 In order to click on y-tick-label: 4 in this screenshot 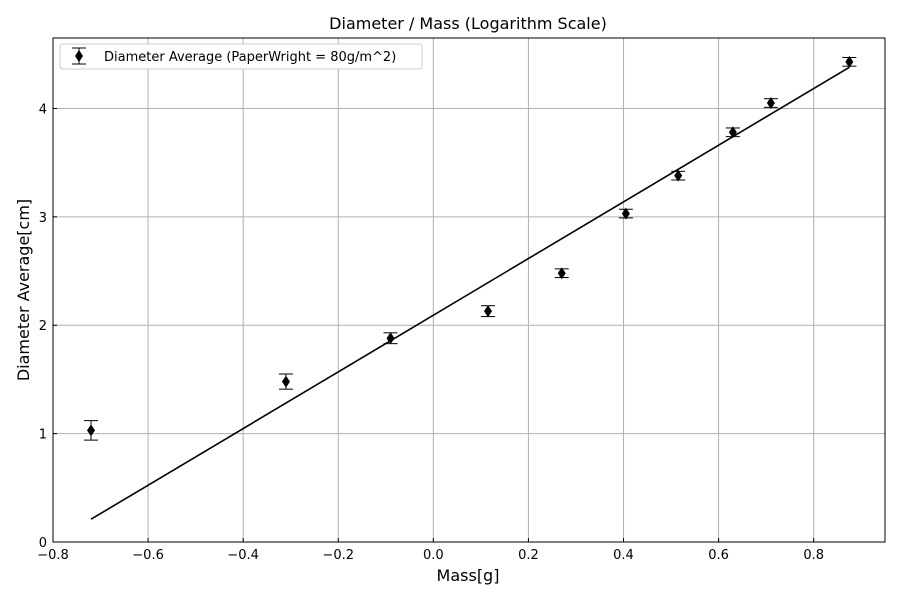, I will do `click(43, 109)`.